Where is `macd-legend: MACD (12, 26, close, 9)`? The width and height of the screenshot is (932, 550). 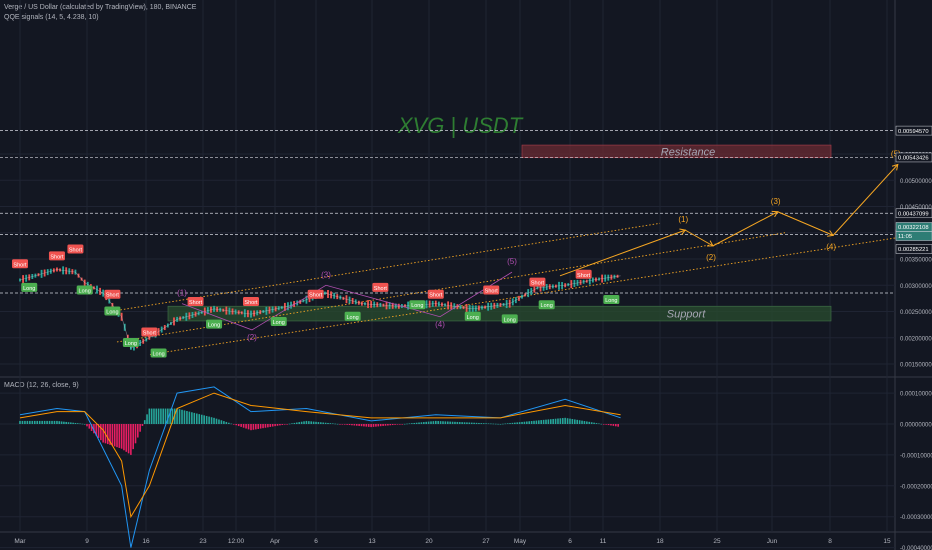 macd-legend: MACD (12, 26, close, 9) is located at coordinates (41, 385).